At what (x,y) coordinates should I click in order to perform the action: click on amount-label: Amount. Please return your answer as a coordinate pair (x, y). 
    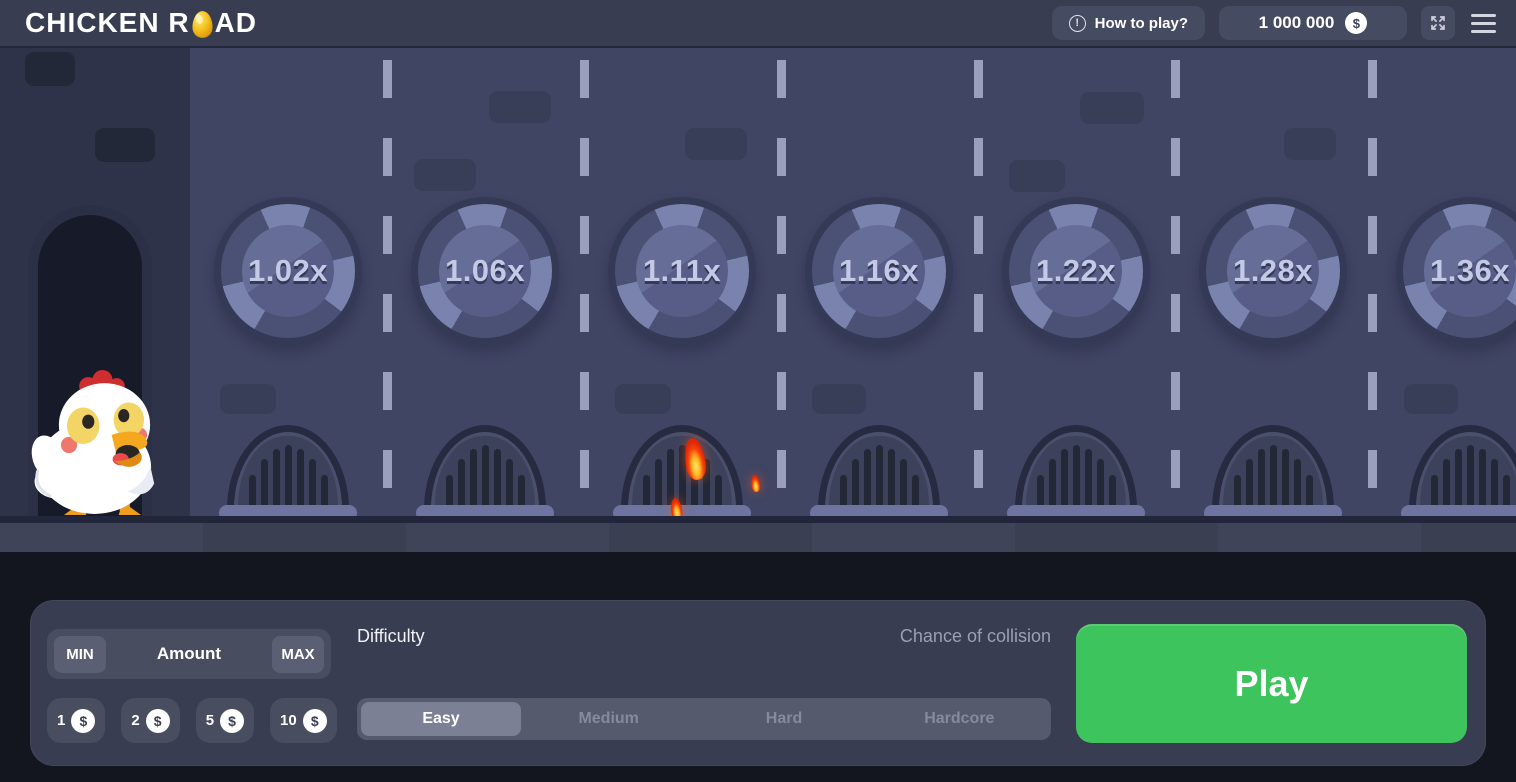
    Looking at the image, I should click on (189, 653).